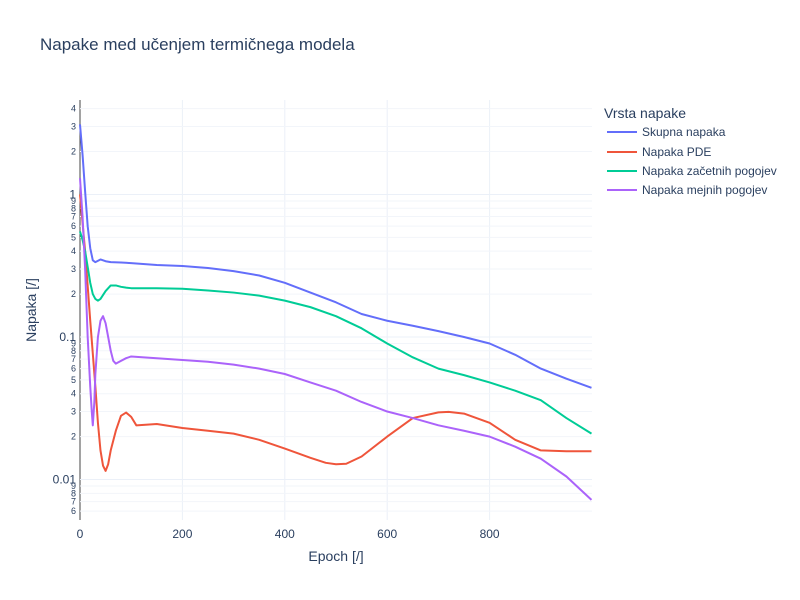  I want to click on y-major-tick-label: 1, so click(72, 194).